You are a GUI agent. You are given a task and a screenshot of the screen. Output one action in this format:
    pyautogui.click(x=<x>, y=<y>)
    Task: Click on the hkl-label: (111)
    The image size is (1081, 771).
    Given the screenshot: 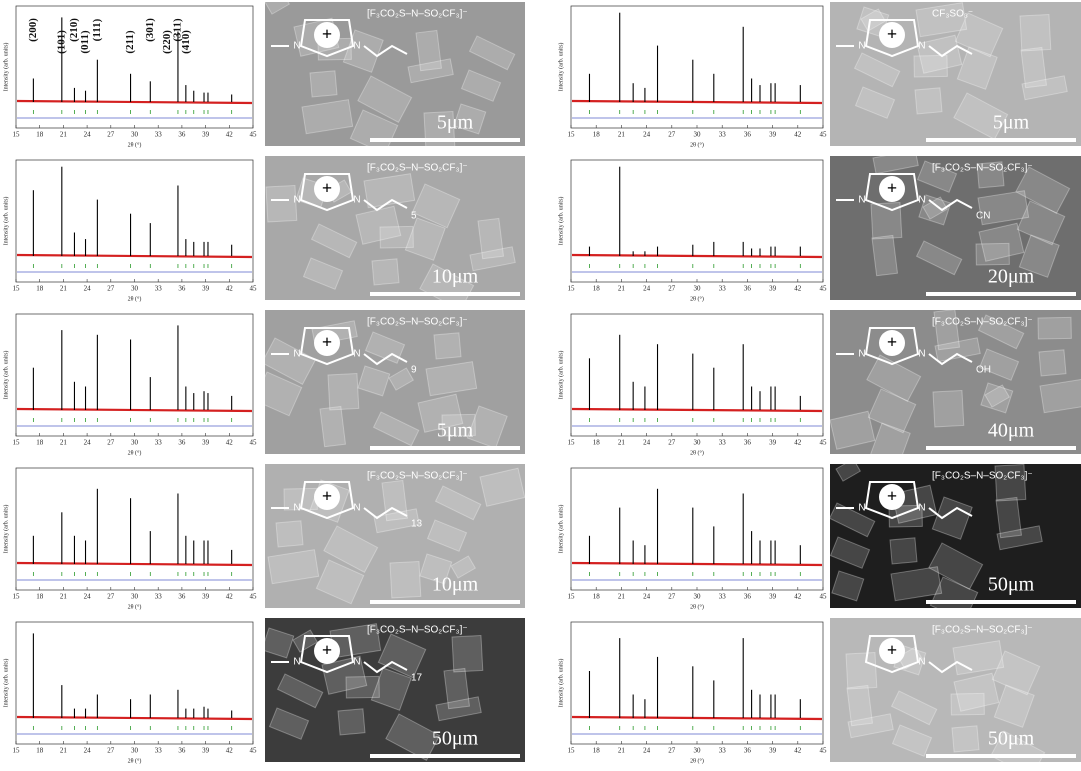 What is the action you would take?
    pyautogui.click(x=97, y=29)
    